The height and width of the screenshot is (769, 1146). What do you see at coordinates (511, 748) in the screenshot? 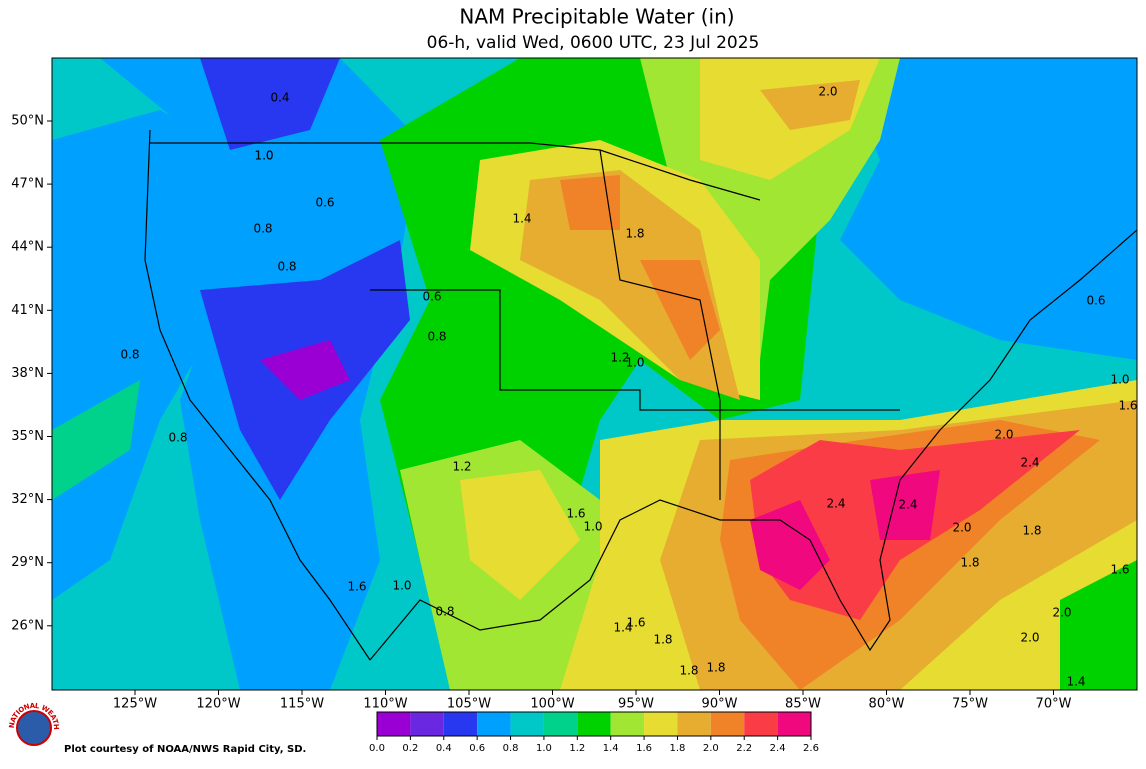
I see `colorbar-label: 0.8` at bounding box center [511, 748].